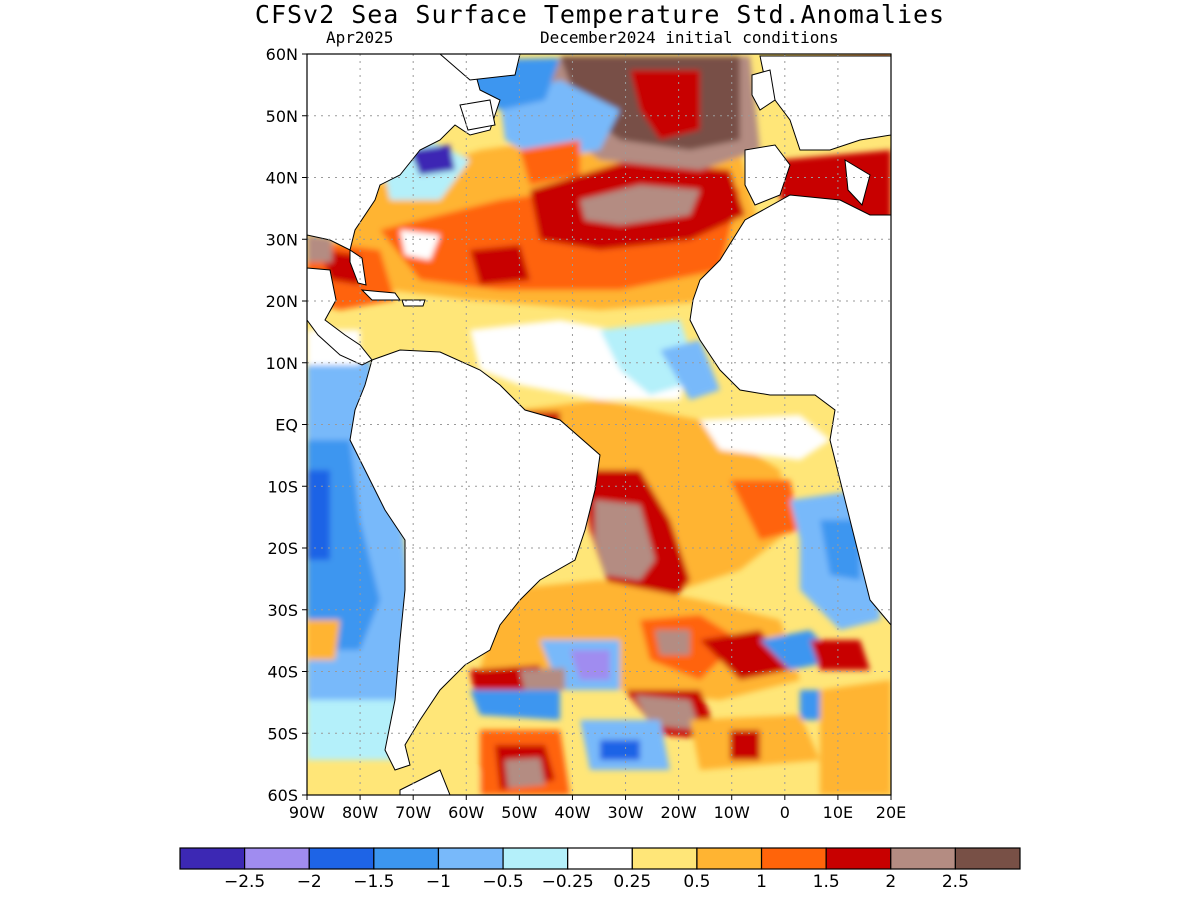  What do you see at coordinates (955, 882) in the screenshot?
I see `colorbar-label: 2.5` at bounding box center [955, 882].